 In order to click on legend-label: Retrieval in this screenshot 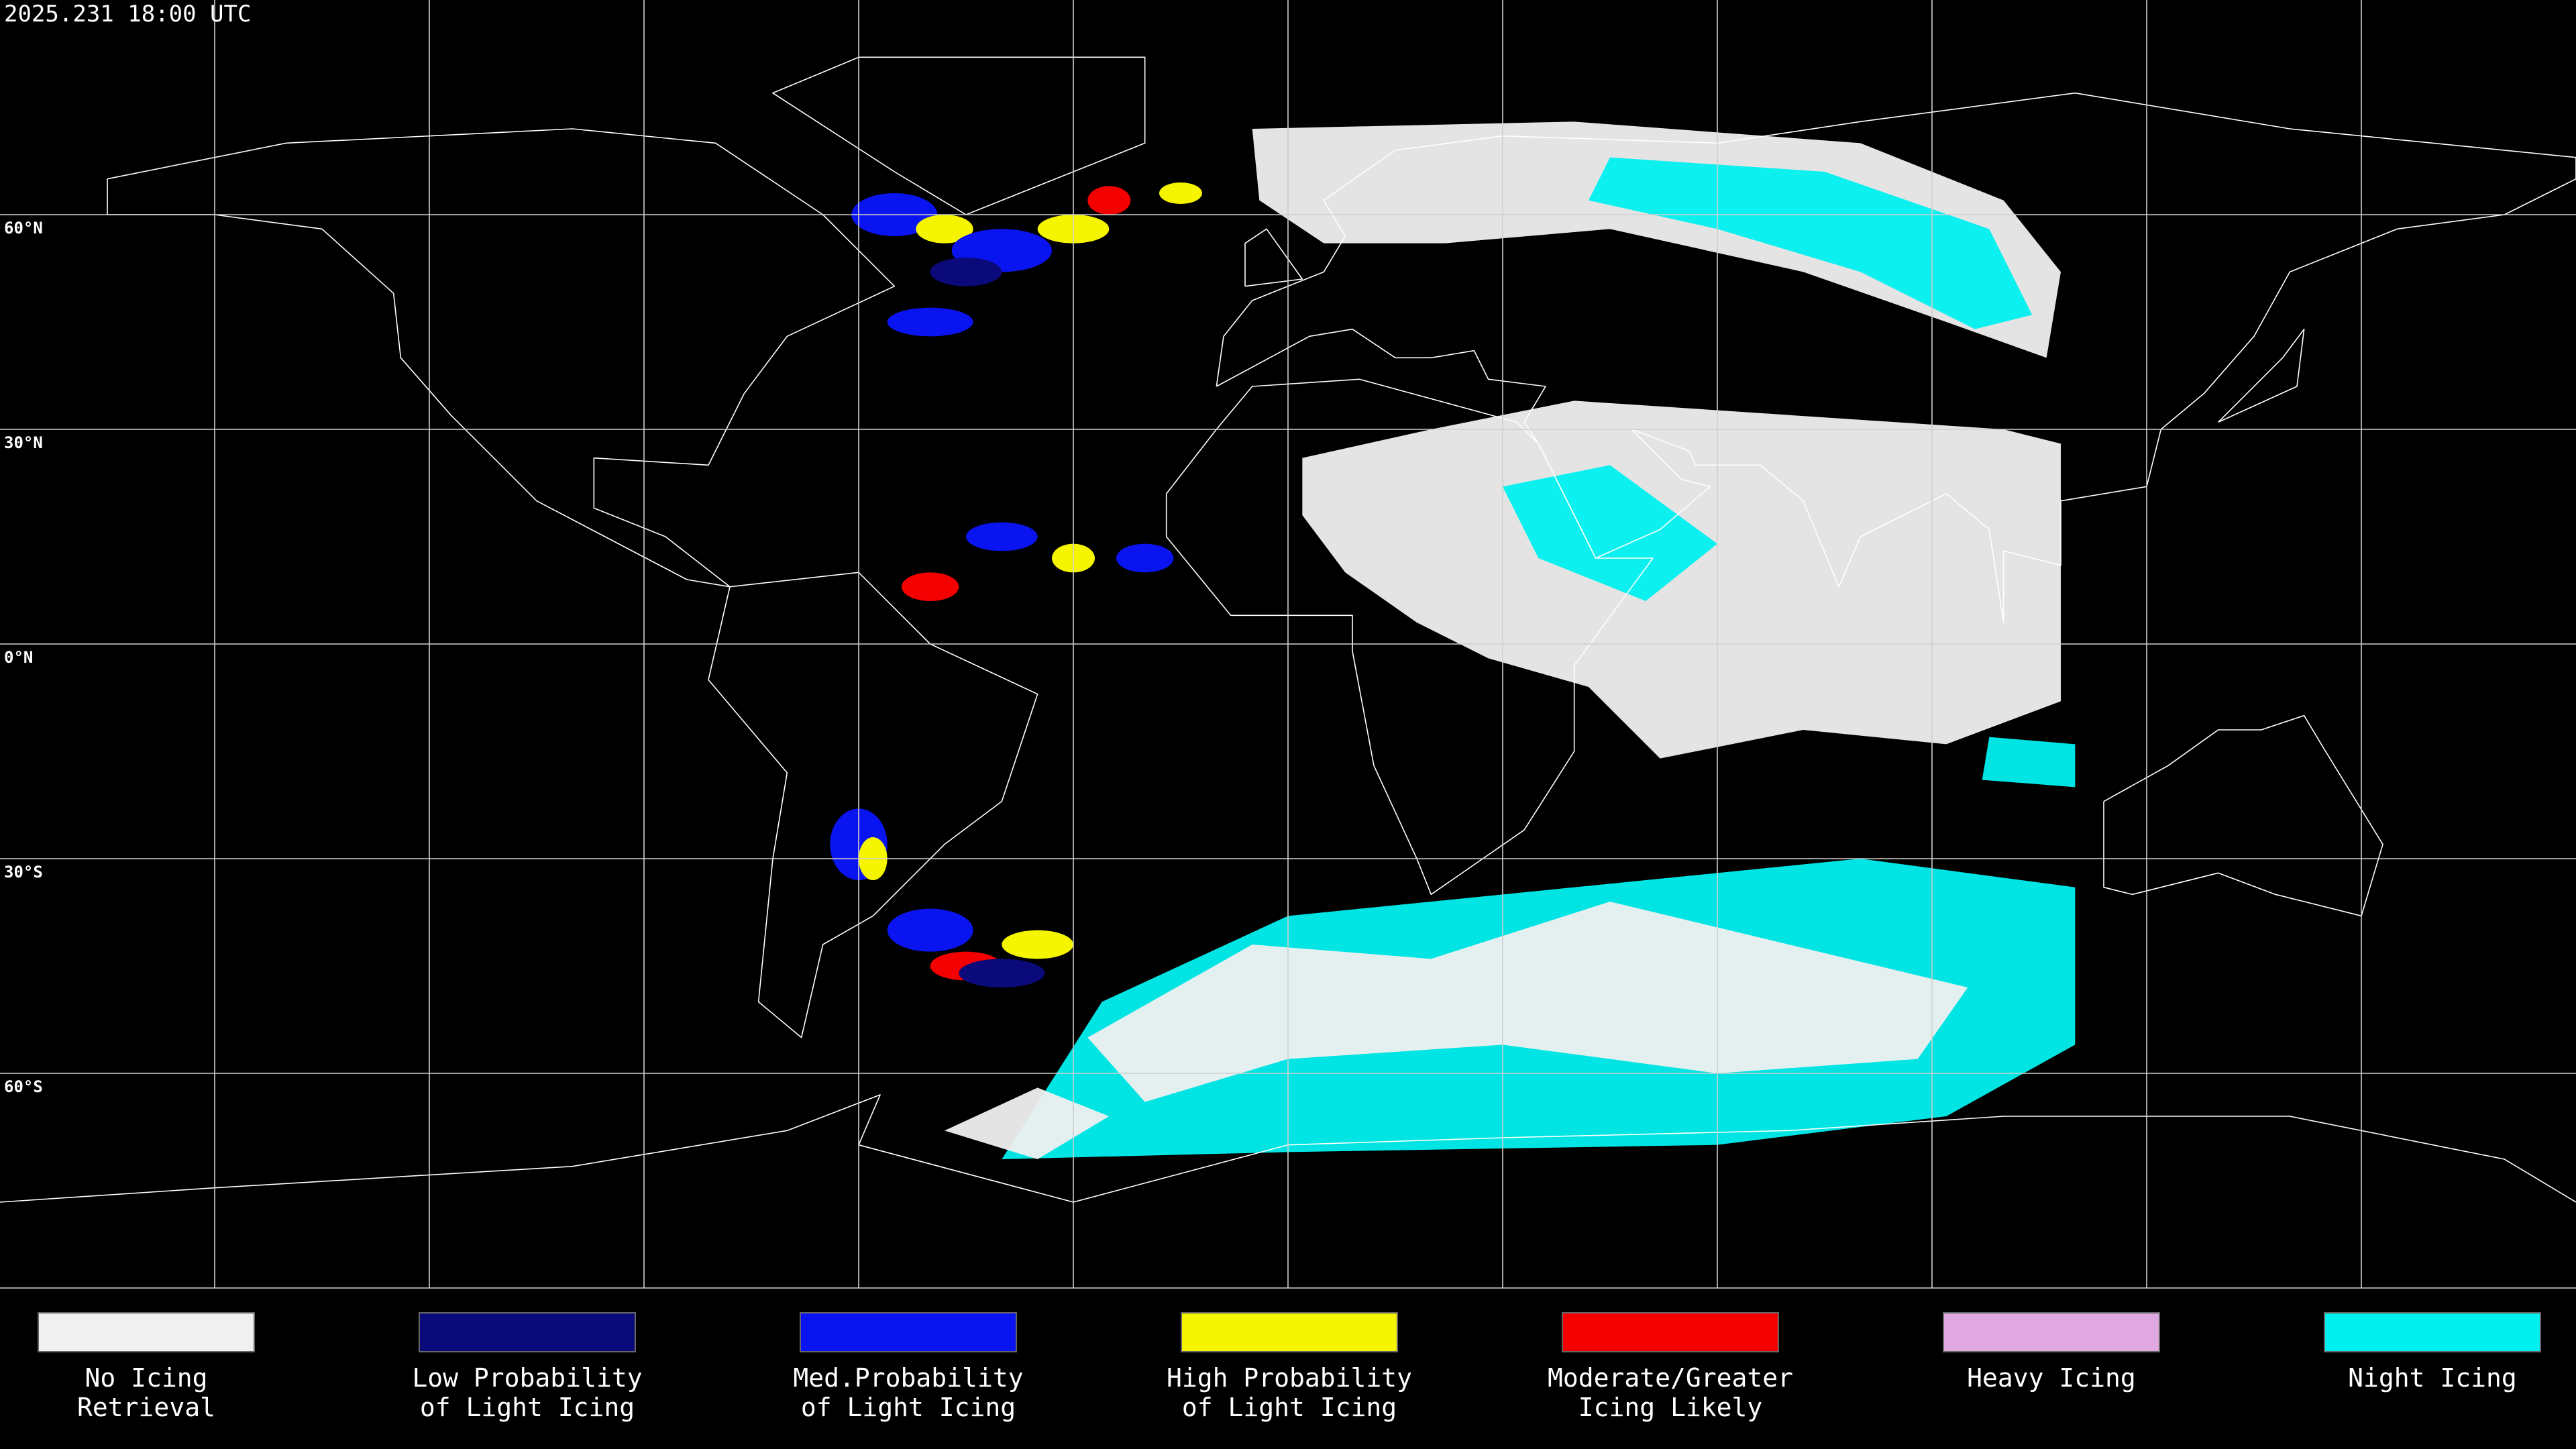, I will do `click(146, 1407)`.